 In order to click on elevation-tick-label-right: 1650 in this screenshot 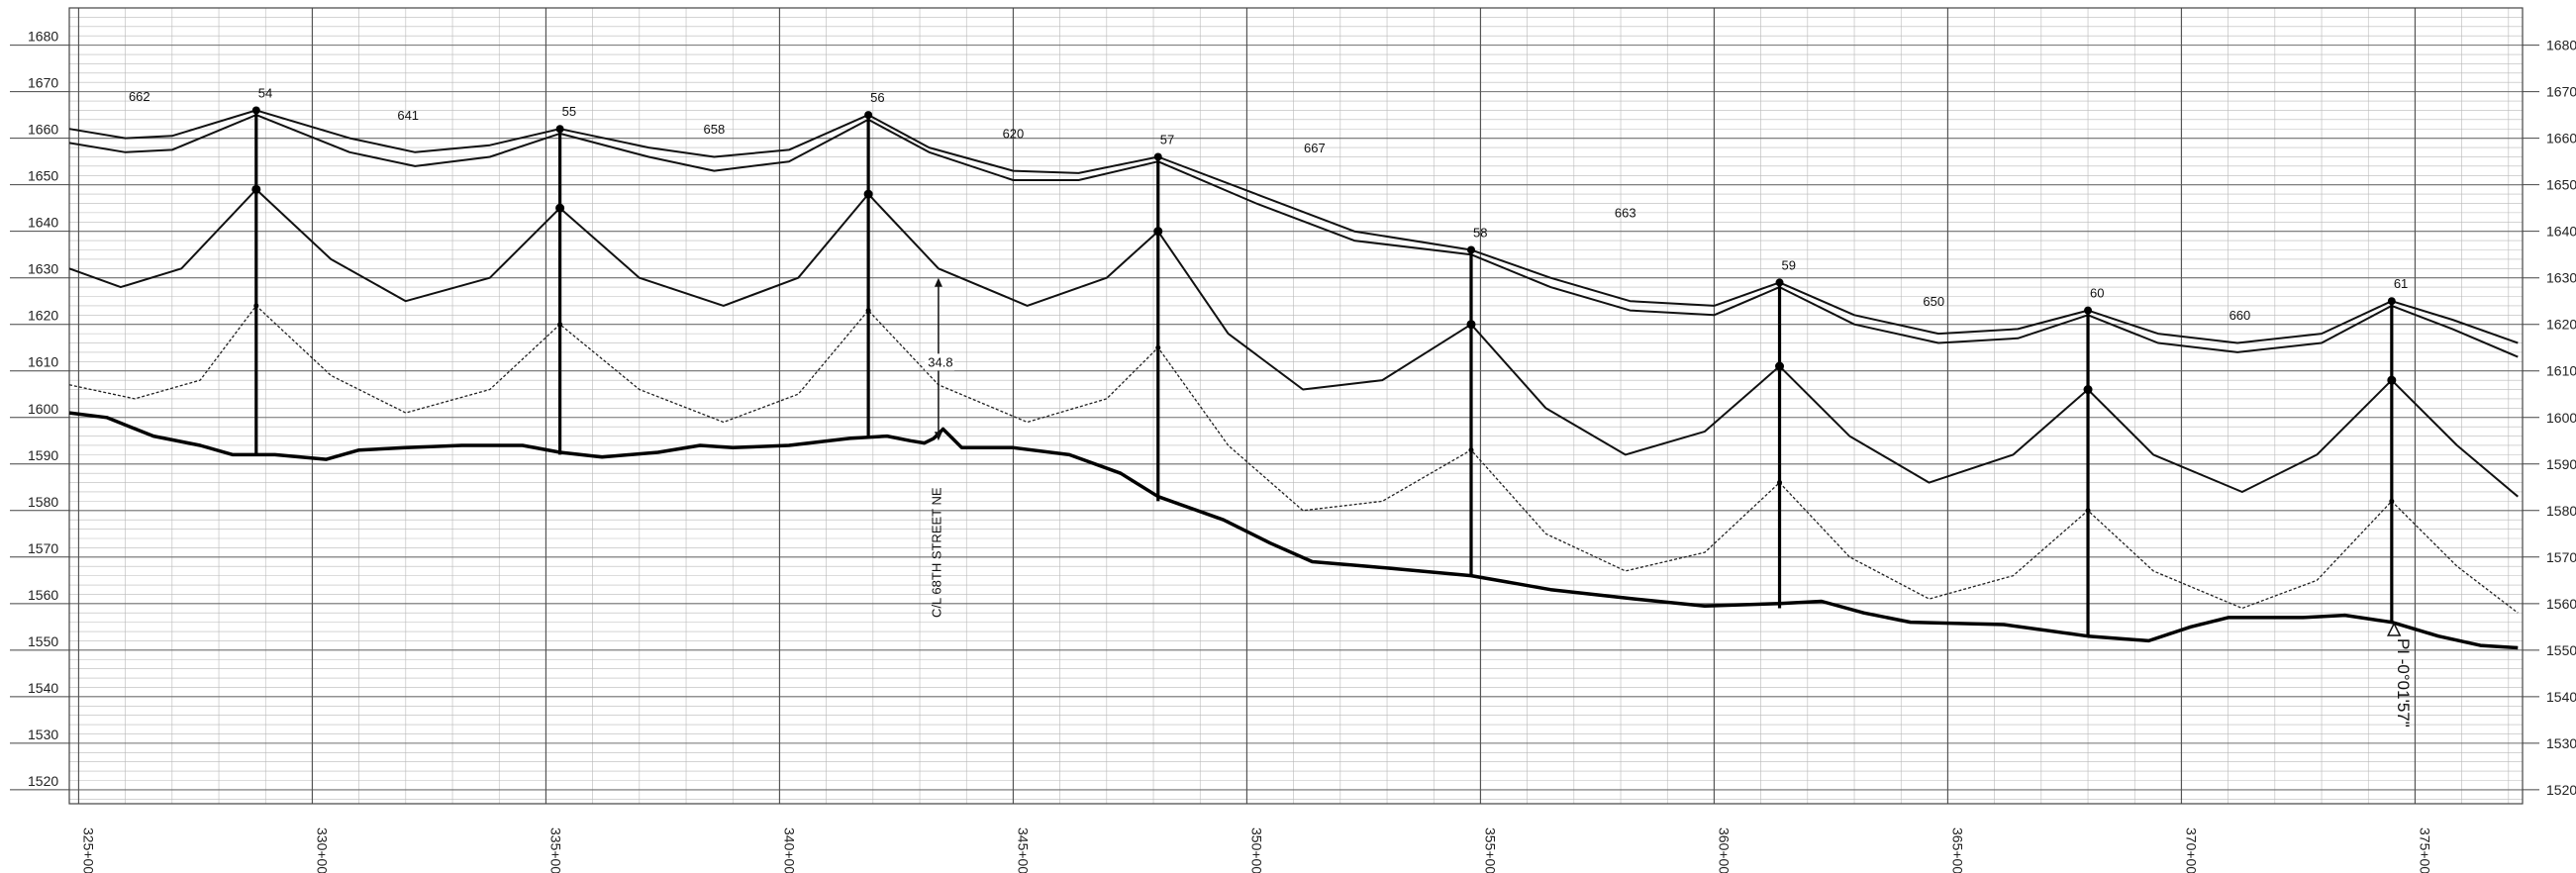, I will do `click(2561, 185)`.